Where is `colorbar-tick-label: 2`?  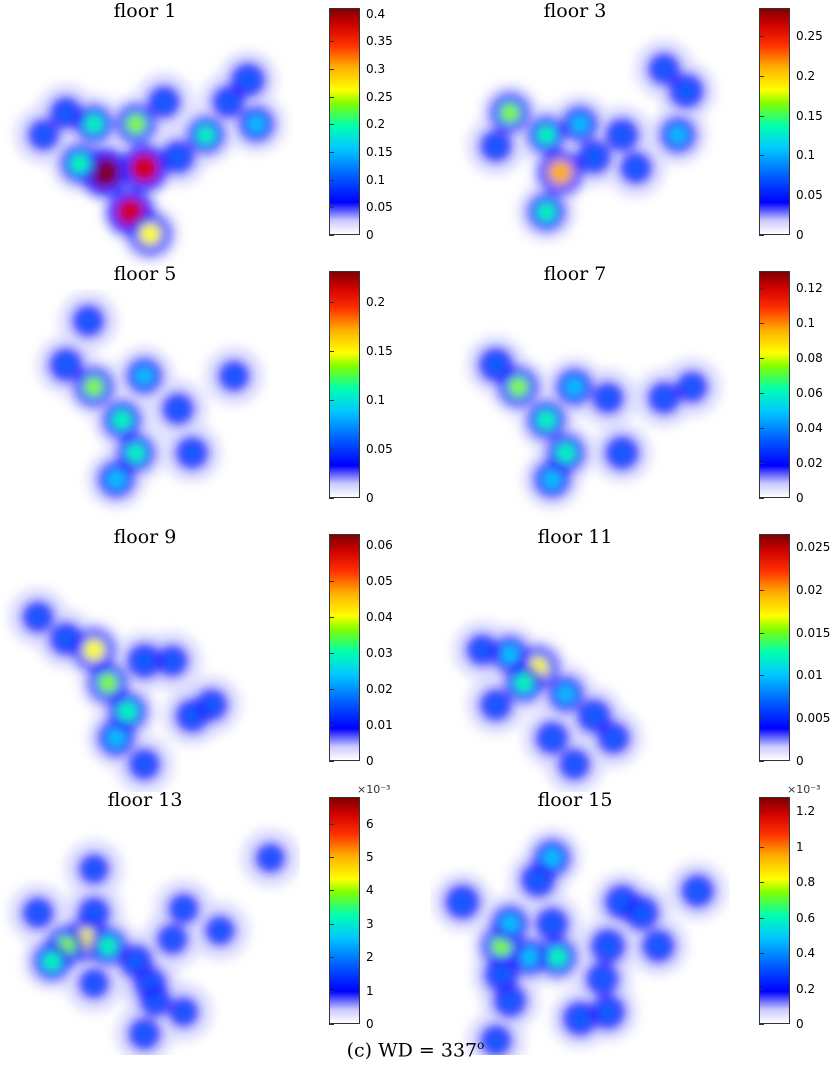 colorbar-tick-label: 2 is located at coordinates (370, 957).